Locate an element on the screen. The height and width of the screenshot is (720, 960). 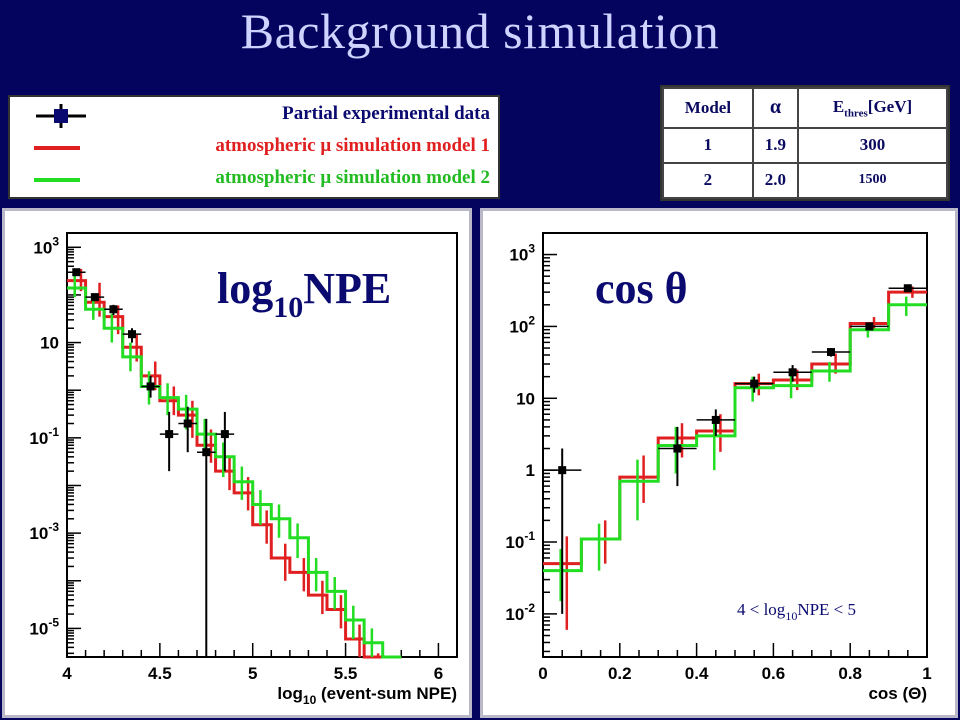
header-ethres-unit: [GeV] is located at coordinates (890, 106).